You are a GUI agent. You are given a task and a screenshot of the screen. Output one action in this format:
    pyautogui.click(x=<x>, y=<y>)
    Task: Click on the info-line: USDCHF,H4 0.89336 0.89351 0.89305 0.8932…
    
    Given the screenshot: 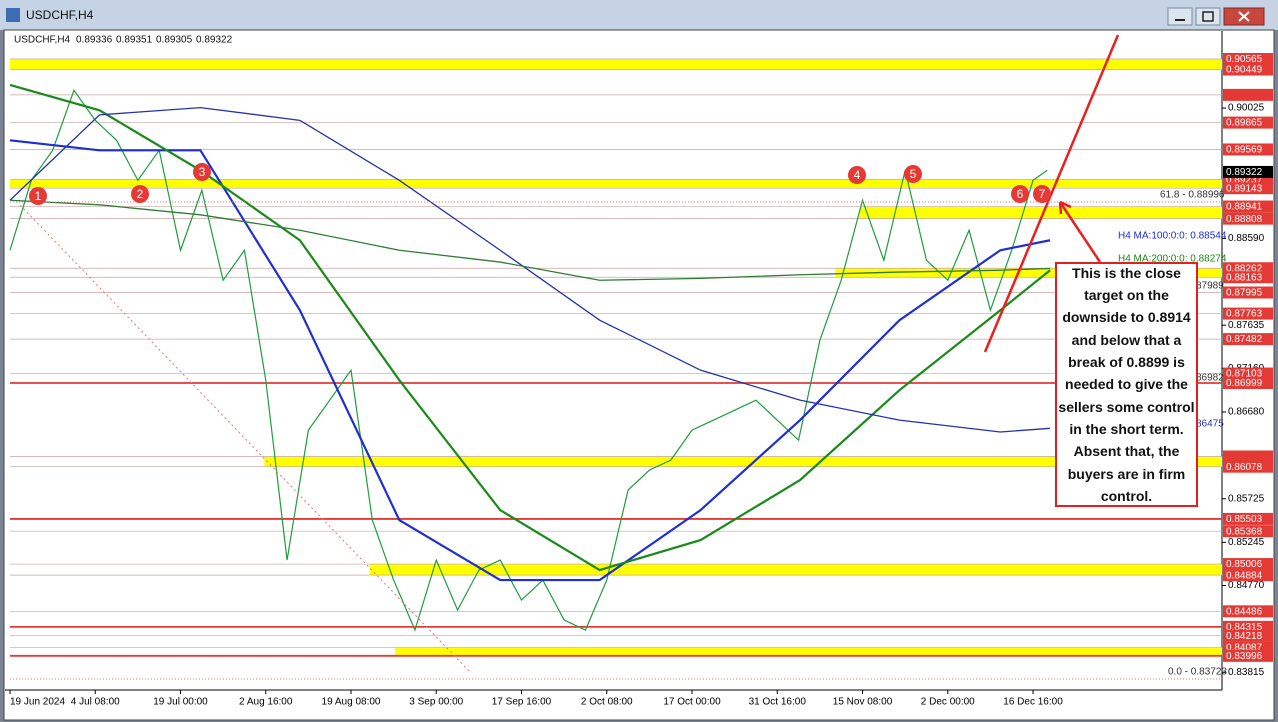 What is the action you would take?
    pyautogui.click(x=123, y=40)
    